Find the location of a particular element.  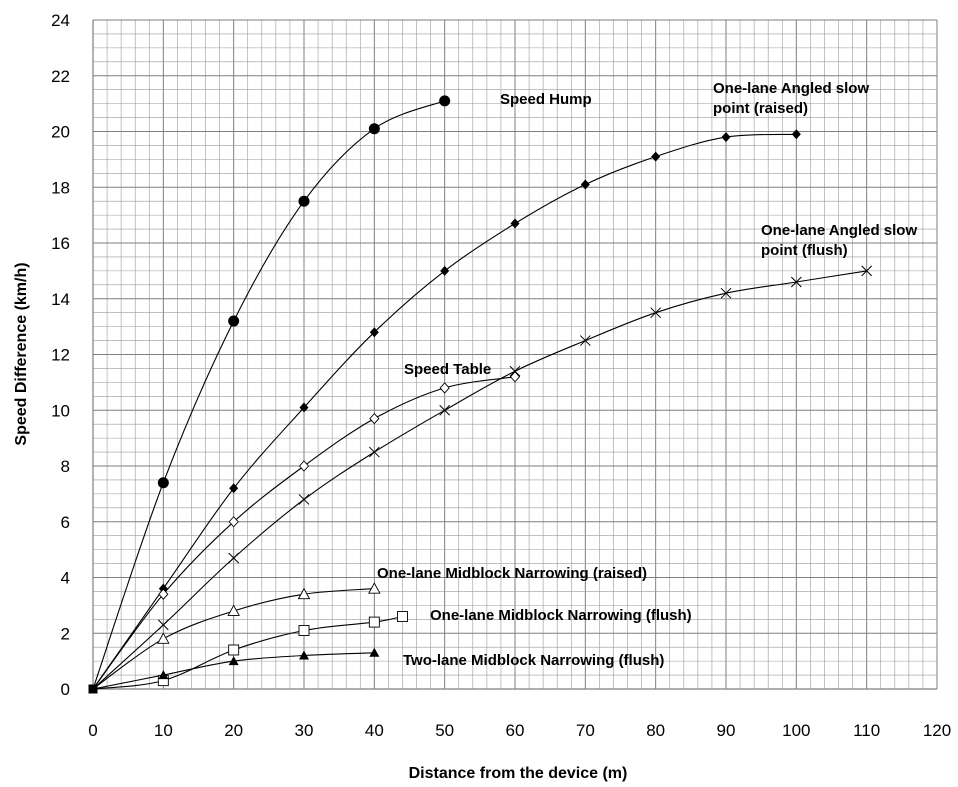

series-label-line: Speed Hump is located at coordinates (546, 99).